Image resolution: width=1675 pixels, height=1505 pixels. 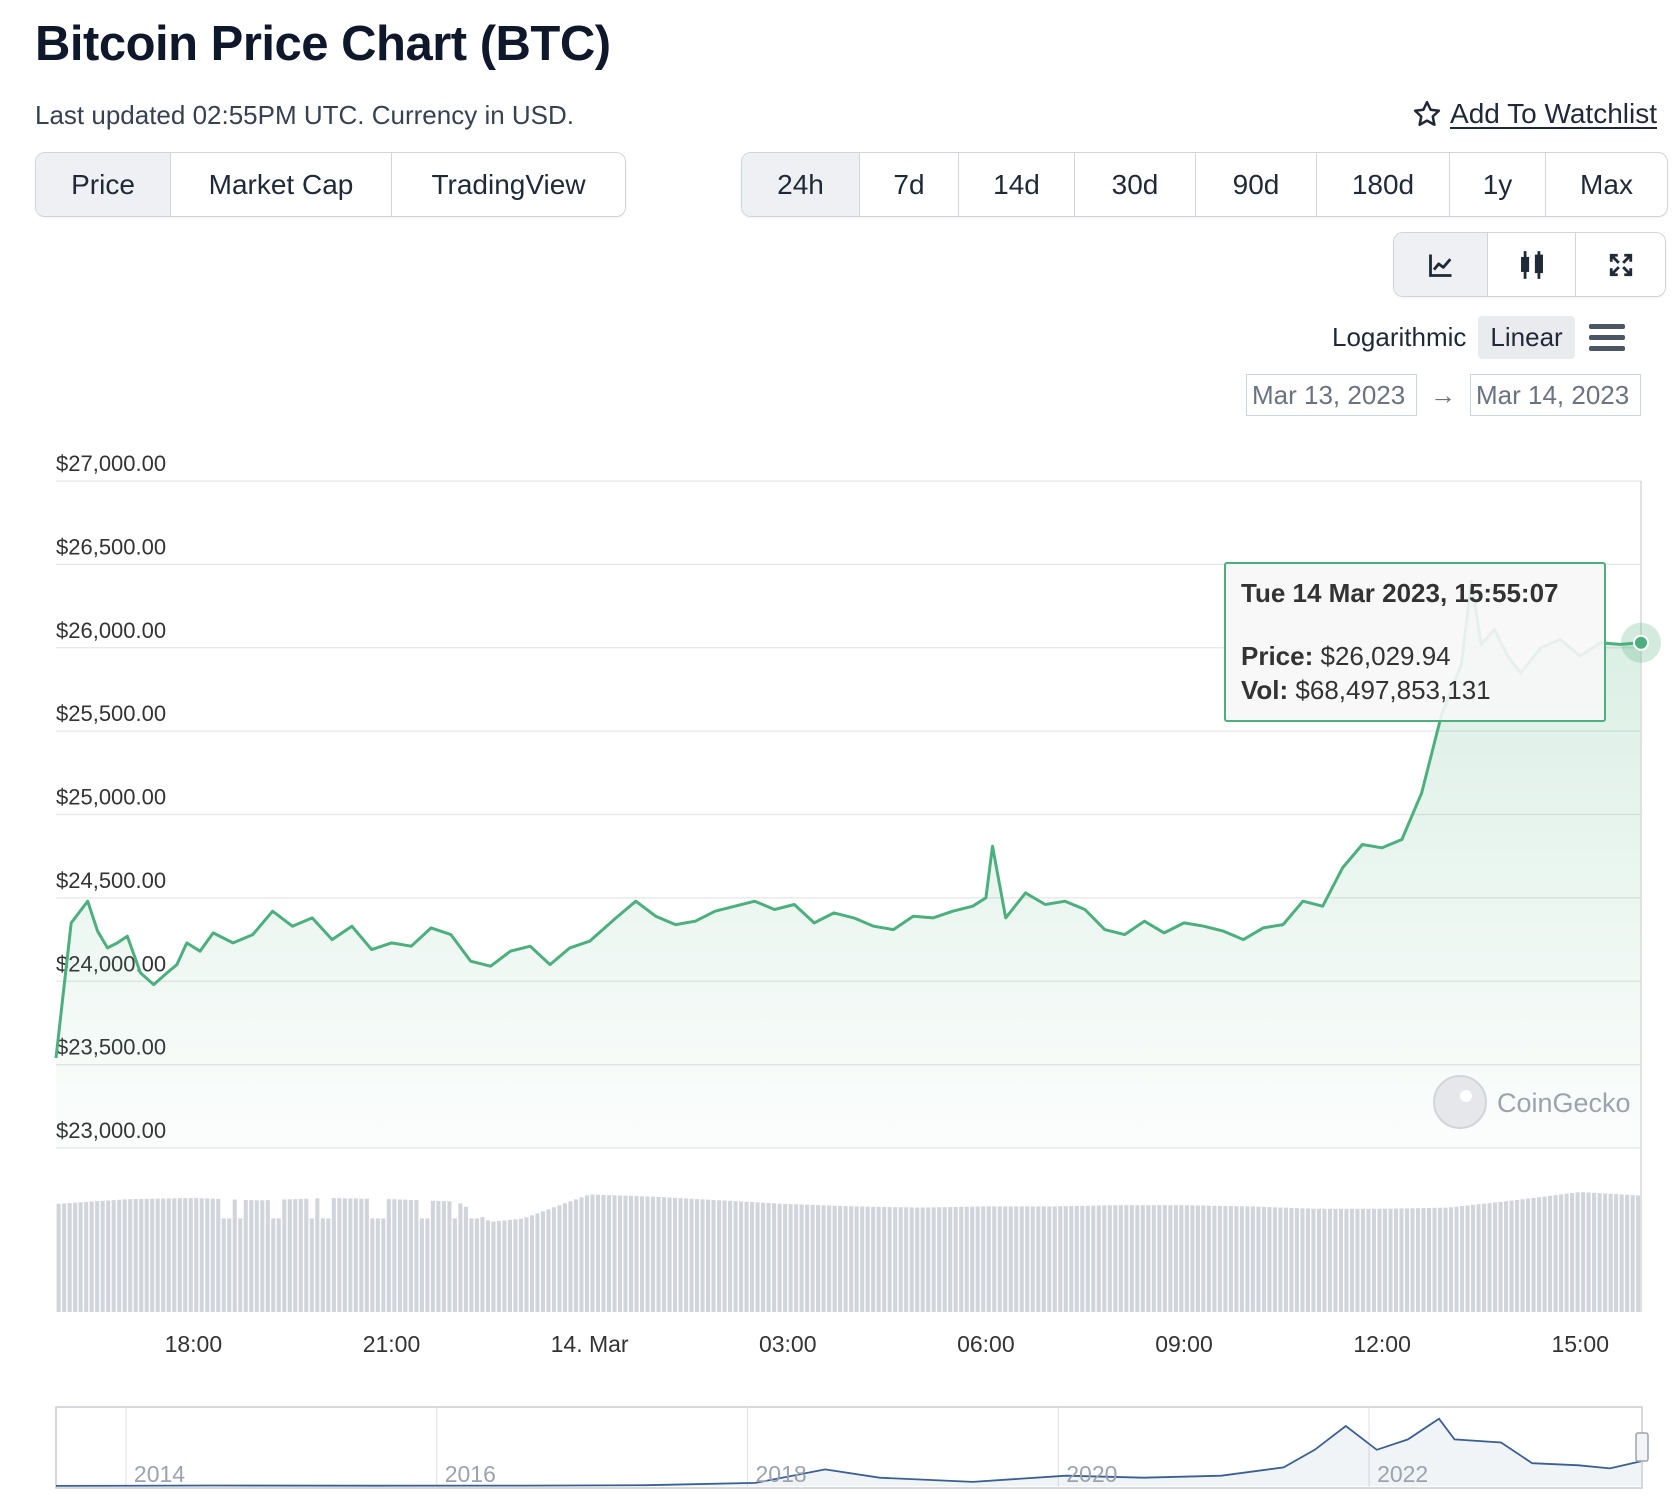 I want to click on y-tick-label: $24,500.00, so click(x=111, y=880).